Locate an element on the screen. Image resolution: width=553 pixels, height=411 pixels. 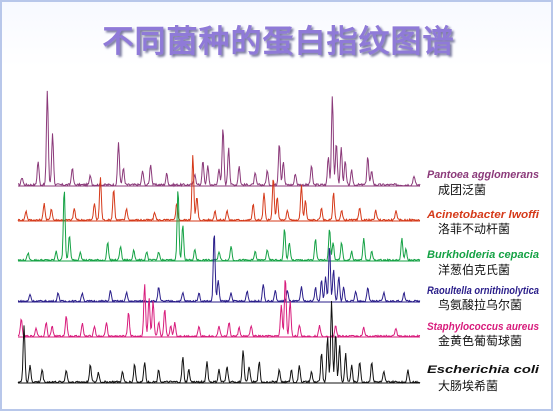
species-chinese-name-3: 洋葱伯克氏菌 is located at coordinates (474, 269).